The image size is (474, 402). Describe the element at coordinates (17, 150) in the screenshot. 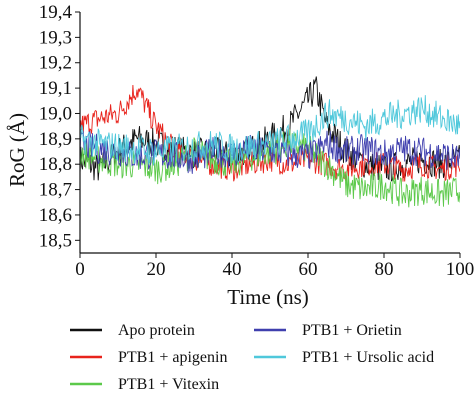

I see `y-axis-title: RoG (Å)` at that location.